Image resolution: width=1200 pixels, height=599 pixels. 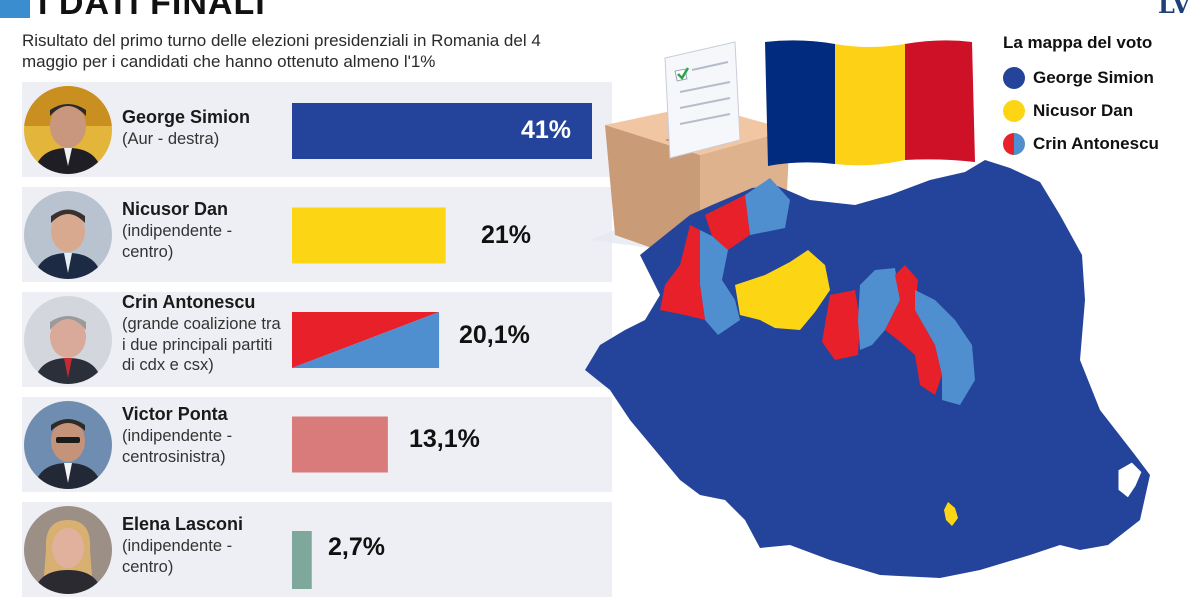 I want to click on bar-segment, so click(x=366, y=340).